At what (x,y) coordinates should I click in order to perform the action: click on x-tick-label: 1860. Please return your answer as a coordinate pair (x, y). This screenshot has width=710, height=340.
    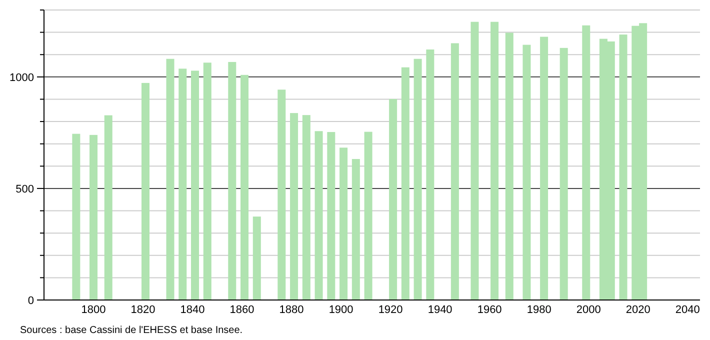
    Looking at the image, I should click on (242, 310).